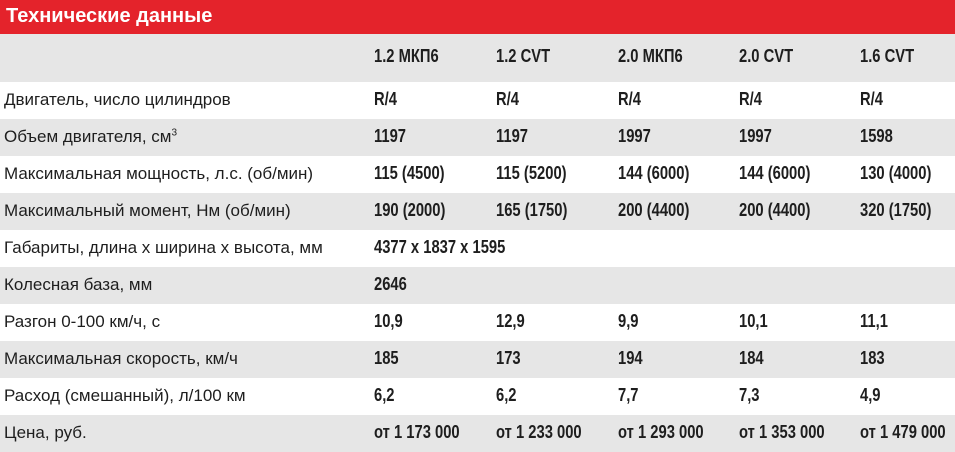  I want to click on row-label: Колесная база, мм, so click(78, 285).